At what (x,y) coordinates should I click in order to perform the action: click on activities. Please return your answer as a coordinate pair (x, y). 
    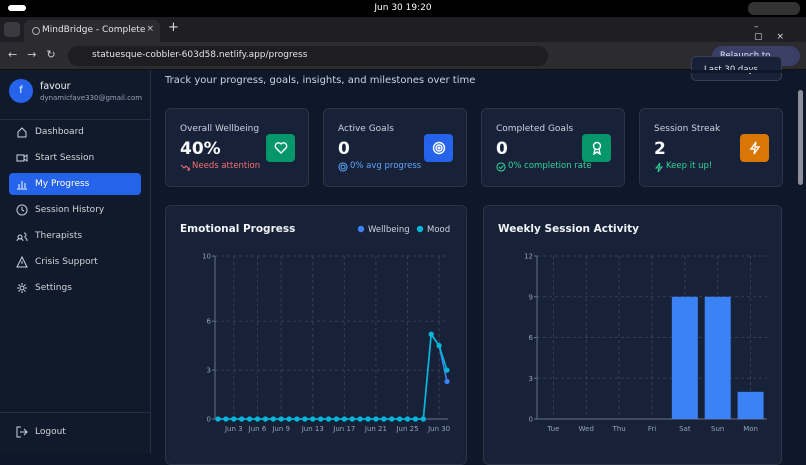
    Looking at the image, I should click on (17, 8).